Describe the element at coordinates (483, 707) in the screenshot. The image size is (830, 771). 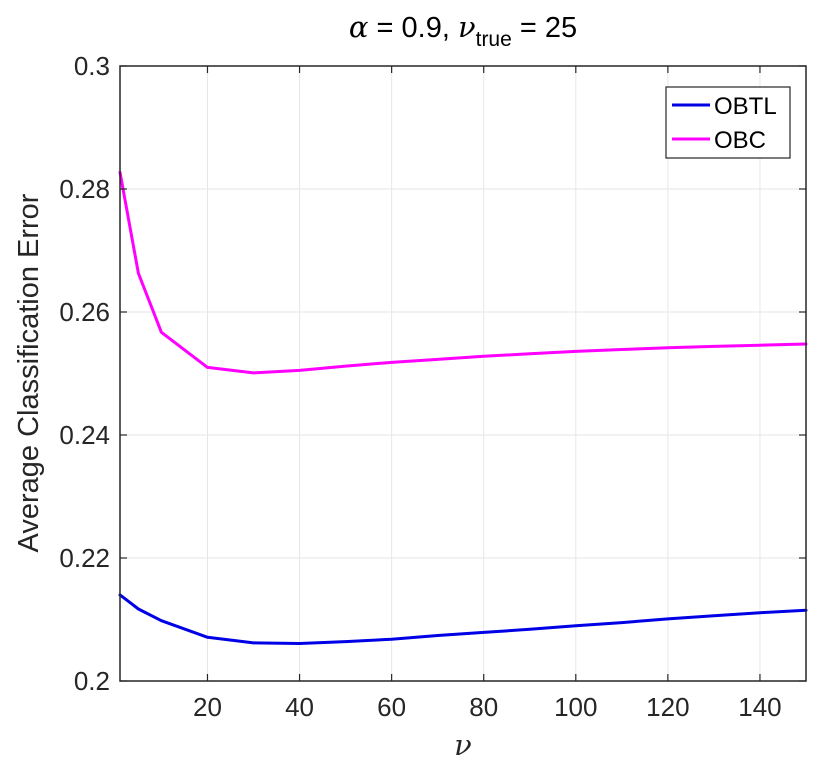
I see `x-tick-label: 80` at that location.